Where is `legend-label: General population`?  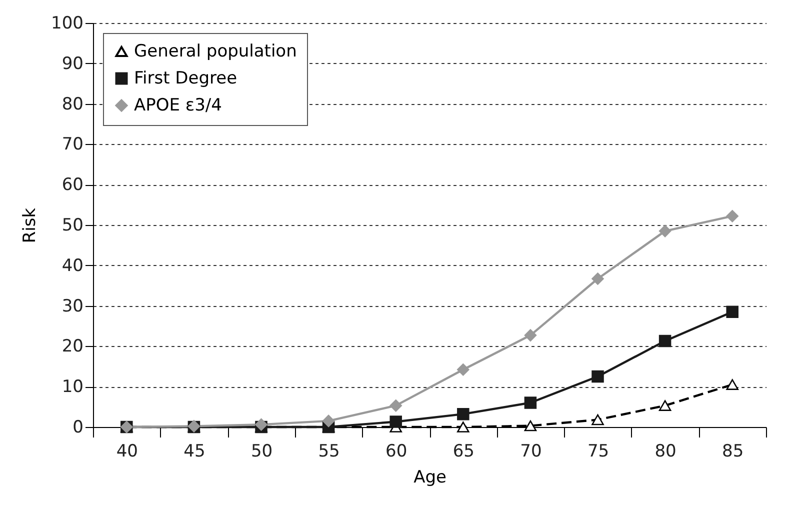
legend-label: General population is located at coordinates (215, 52).